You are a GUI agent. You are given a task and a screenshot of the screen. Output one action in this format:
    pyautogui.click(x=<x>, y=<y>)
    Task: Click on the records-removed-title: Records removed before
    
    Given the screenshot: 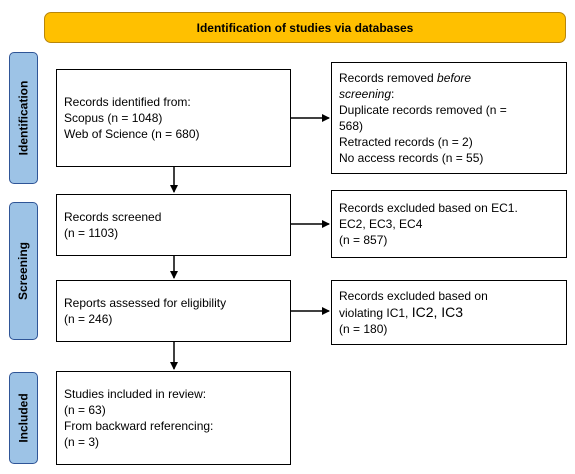 What is the action you would take?
    pyautogui.click(x=405, y=78)
    